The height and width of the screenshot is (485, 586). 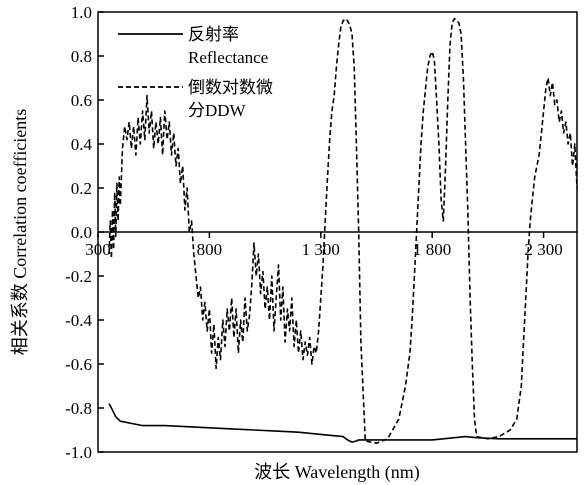 I want to click on y-tick-label: -0.8, so click(x=78, y=408).